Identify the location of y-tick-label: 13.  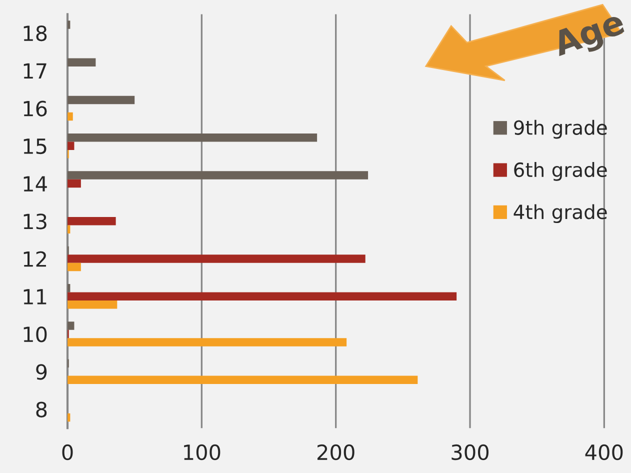
(35, 222).